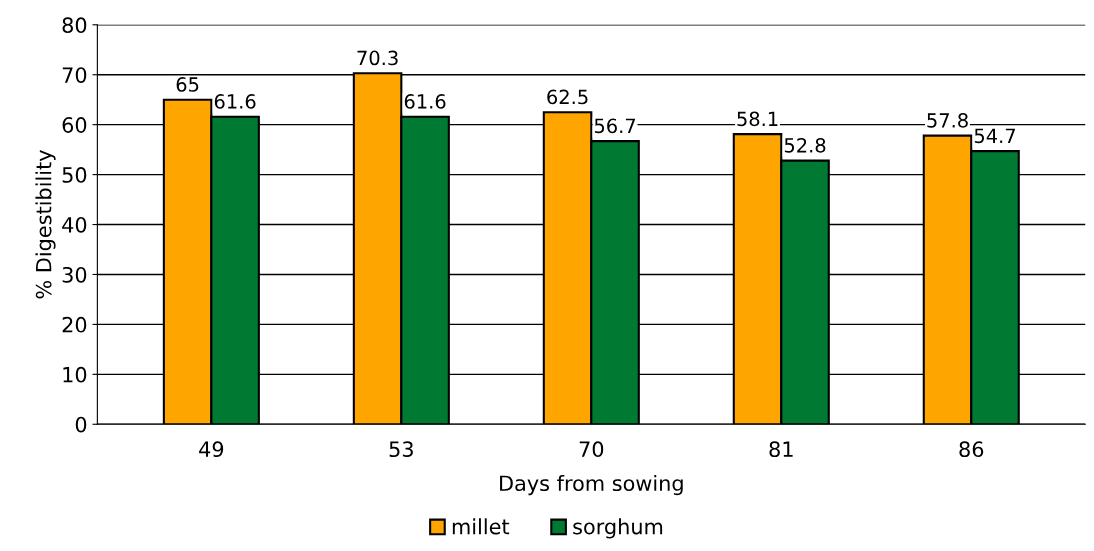 The height and width of the screenshot is (551, 1094). What do you see at coordinates (401, 449) in the screenshot?
I see `x-tick-label: 53` at bounding box center [401, 449].